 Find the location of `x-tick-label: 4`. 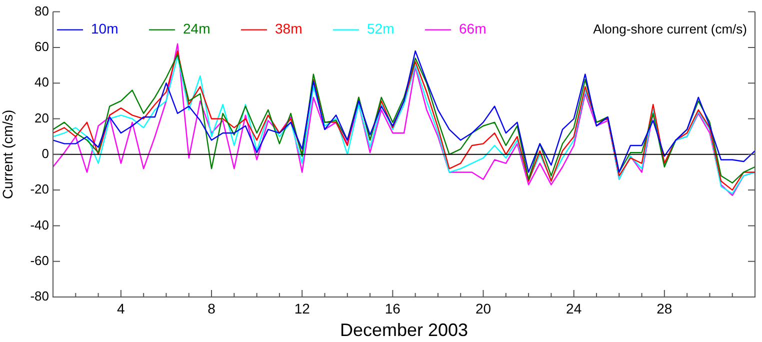

x-tick-label: 4 is located at coordinates (121, 308).